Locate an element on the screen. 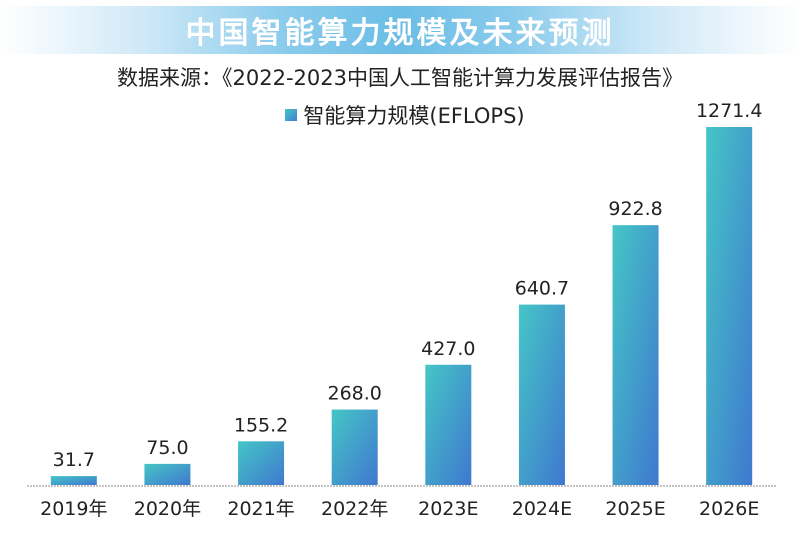 Image resolution: width=800 pixels, height=535 pixels. data-label: 427.0 is located at coordinates (448, 349).